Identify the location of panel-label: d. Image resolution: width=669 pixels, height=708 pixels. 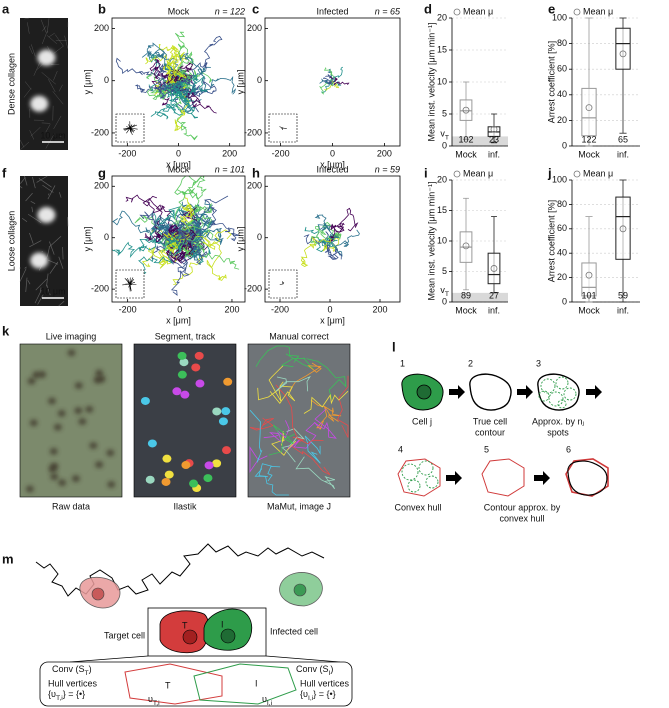
(428, 8).